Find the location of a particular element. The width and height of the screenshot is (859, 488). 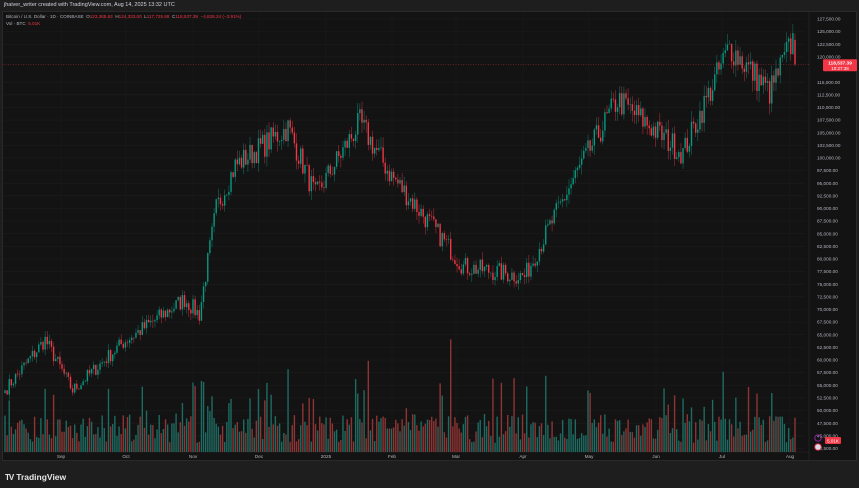

event-icon is located at coordinates (818, 438).